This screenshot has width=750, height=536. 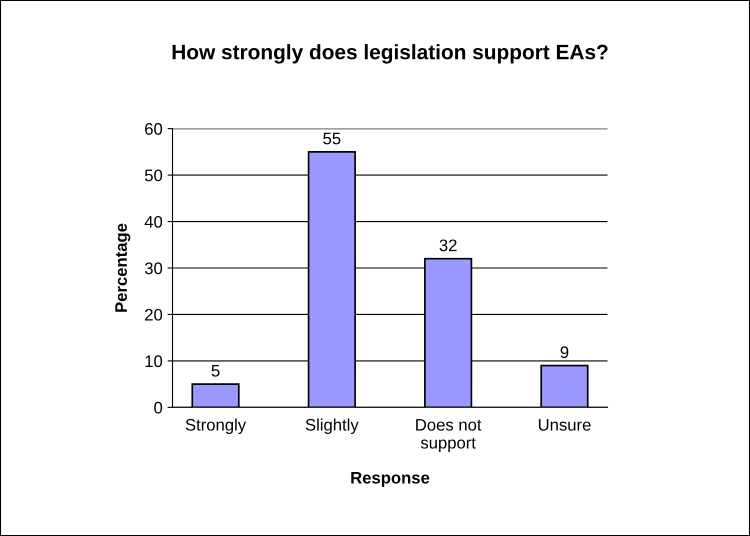 I want to click on data-label: 5, so click(x=216, y=371).